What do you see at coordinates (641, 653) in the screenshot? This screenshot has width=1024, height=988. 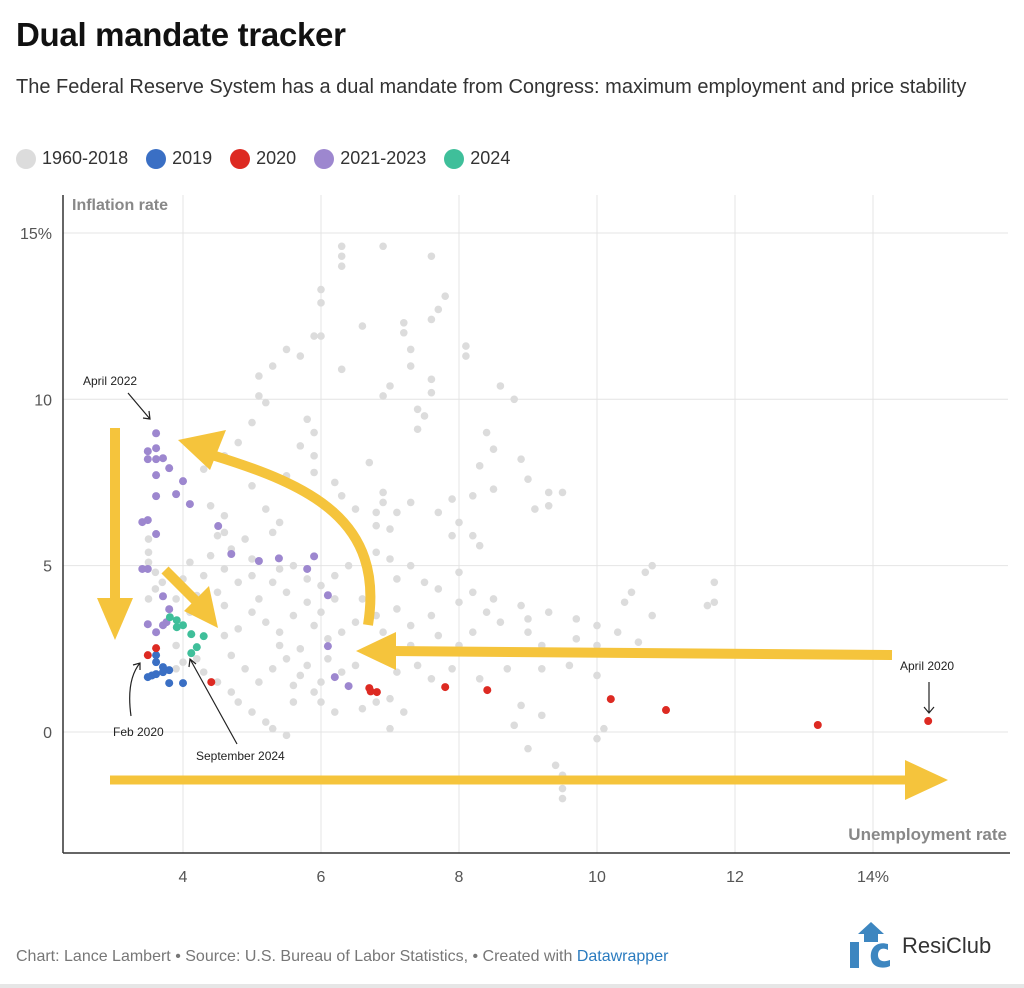 I see `arrow-left` at bounding box center [641, 653].